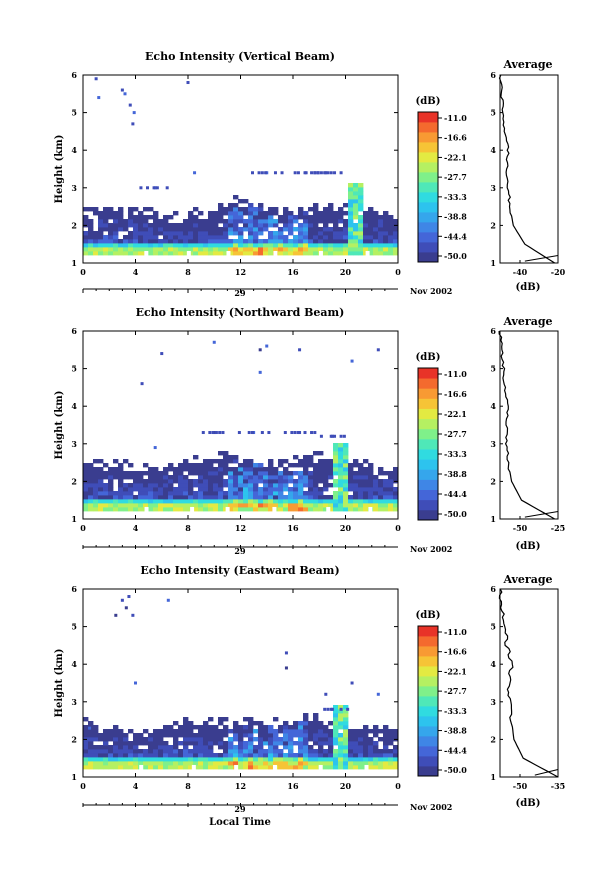  Describe the element at coordinates (129, 597) in the screenshot. I see `sparse-echo` at that location.